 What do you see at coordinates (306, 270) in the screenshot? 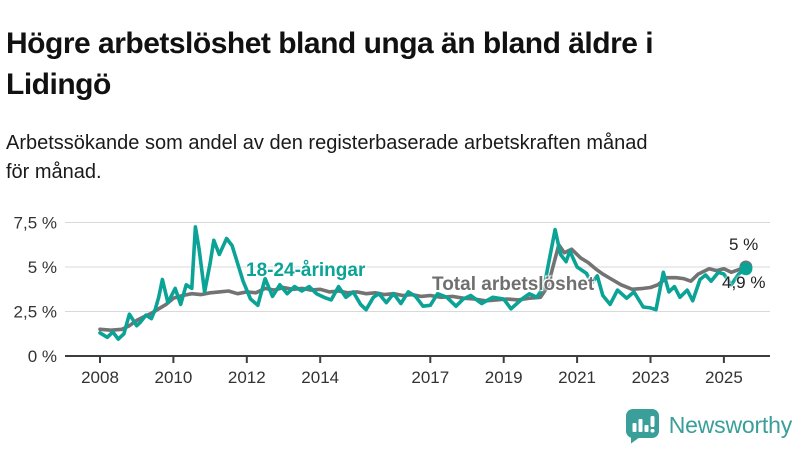
I see `series-label-youth: 18-24-åringar` at bounding box center [306, 270].